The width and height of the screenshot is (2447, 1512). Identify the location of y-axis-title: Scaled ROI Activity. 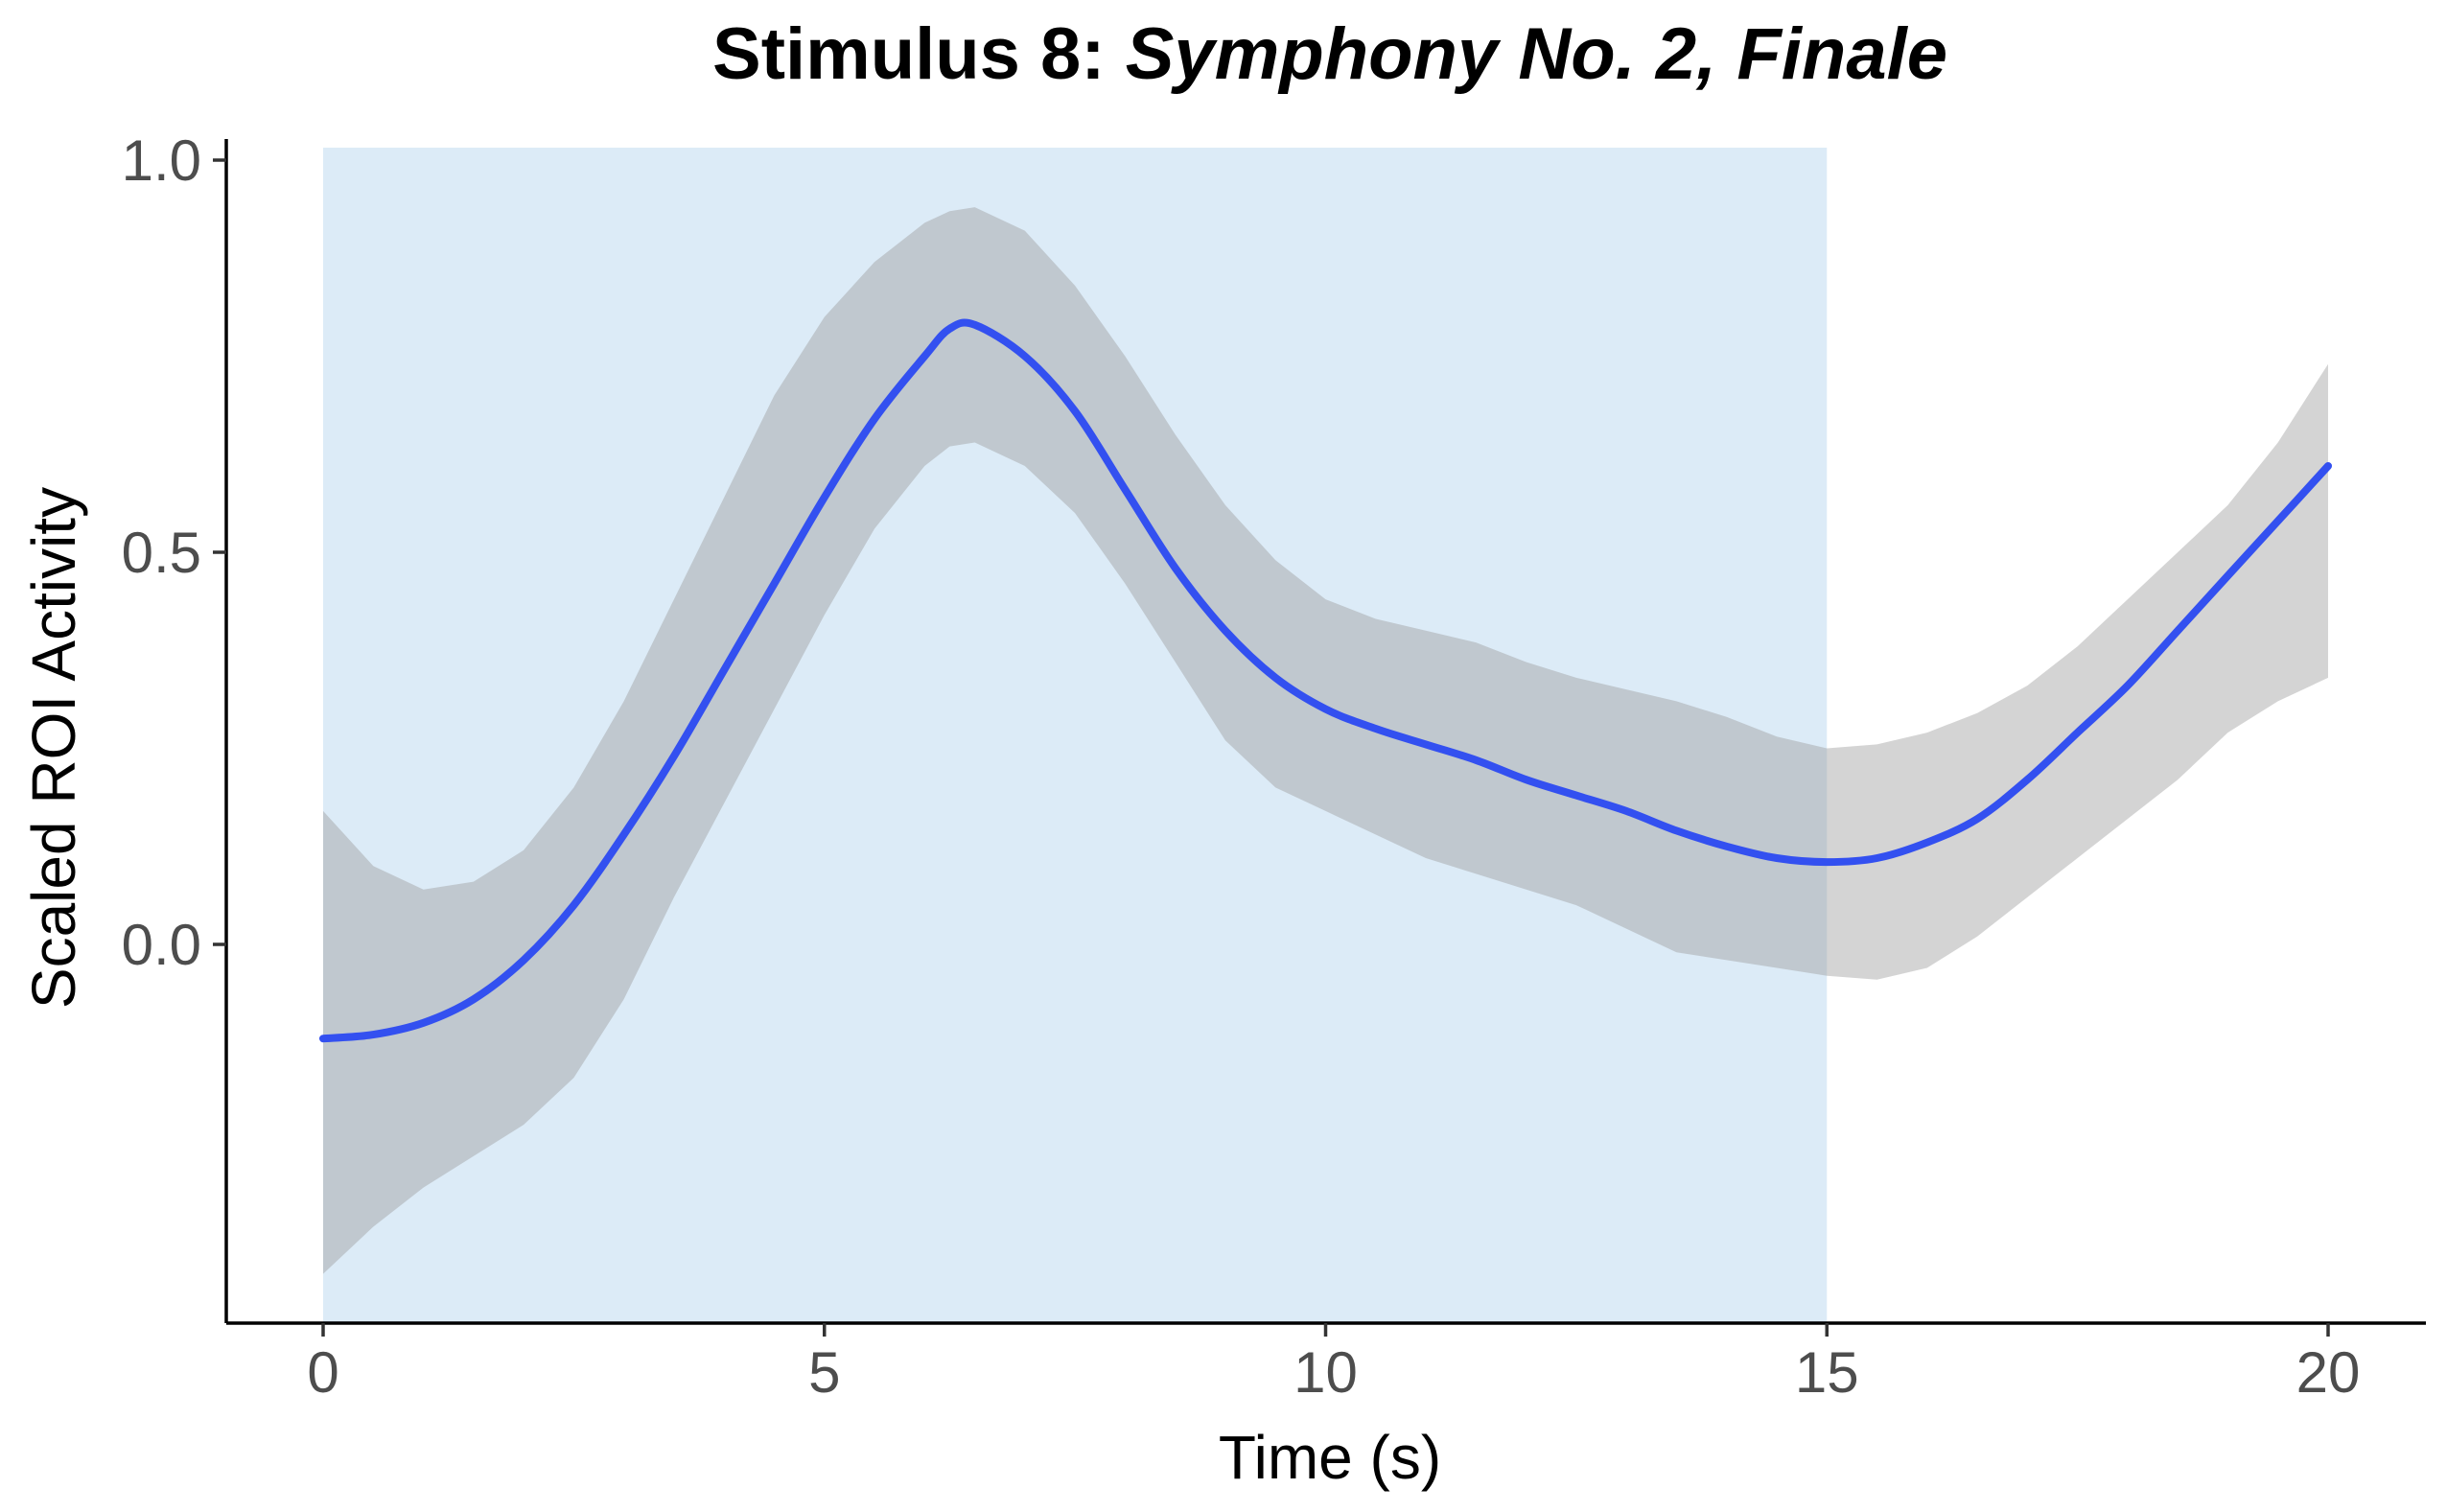
(53, 748).